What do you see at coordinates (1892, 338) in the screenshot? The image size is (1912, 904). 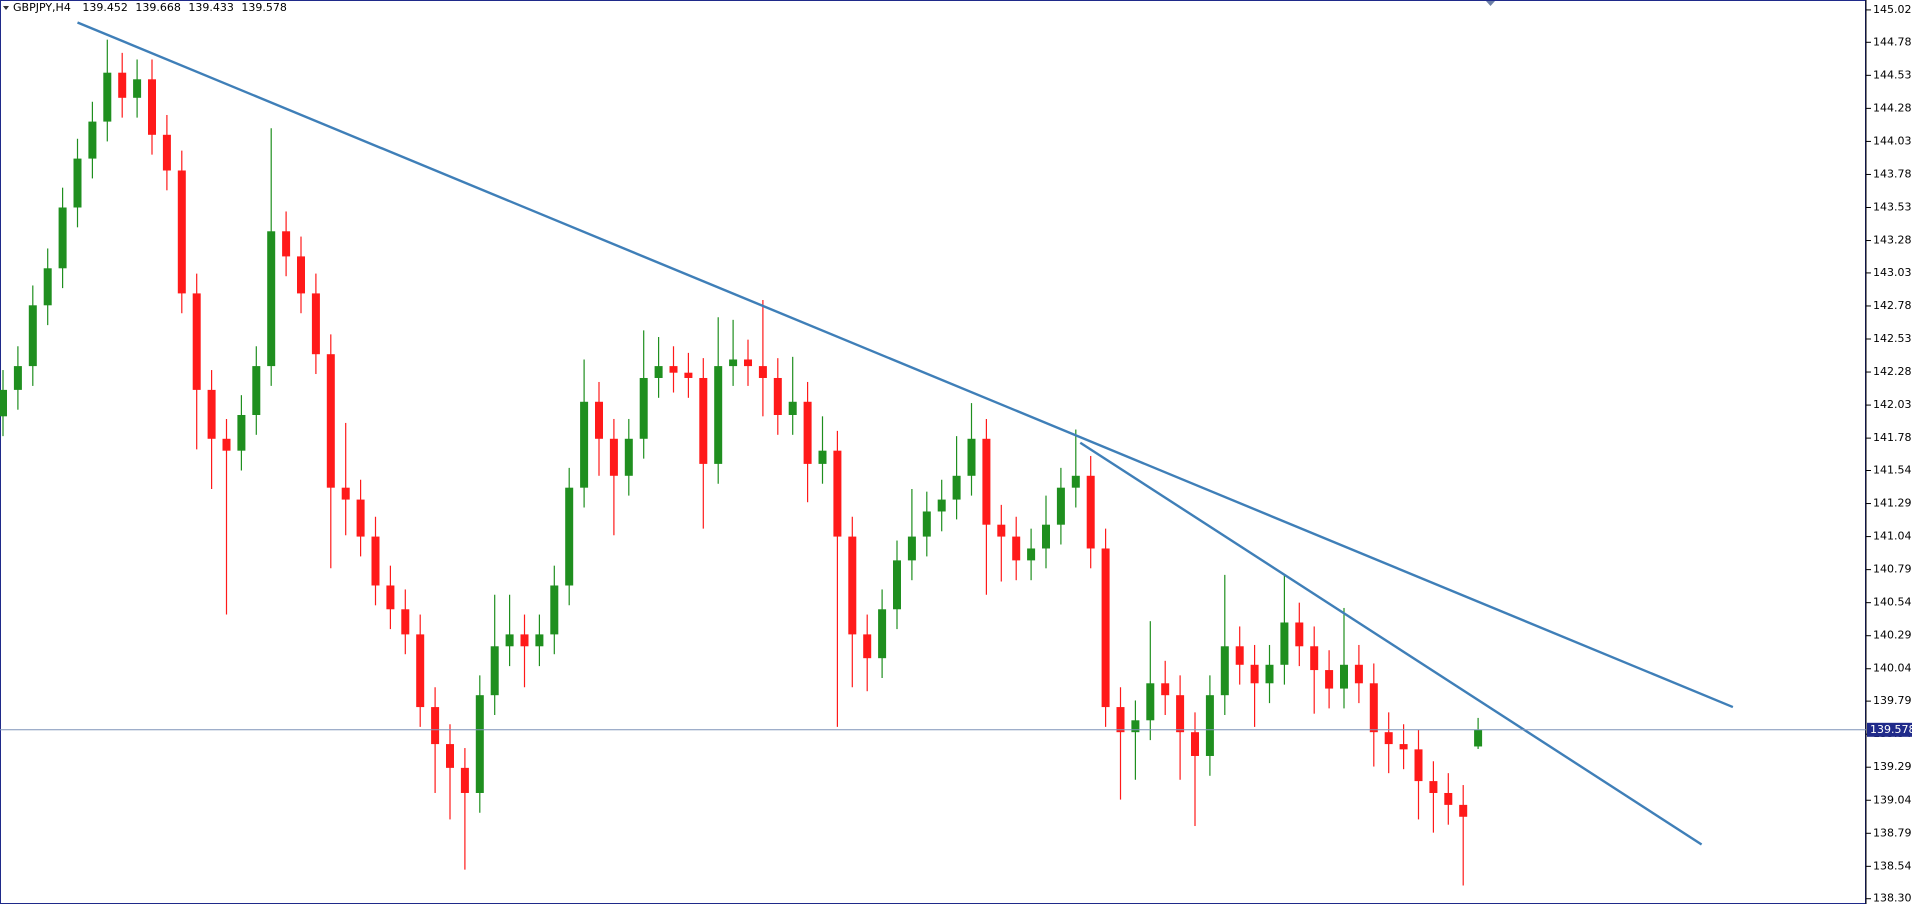 I see `y-tick-label: 142.535` at bounding box center [1892, 338].